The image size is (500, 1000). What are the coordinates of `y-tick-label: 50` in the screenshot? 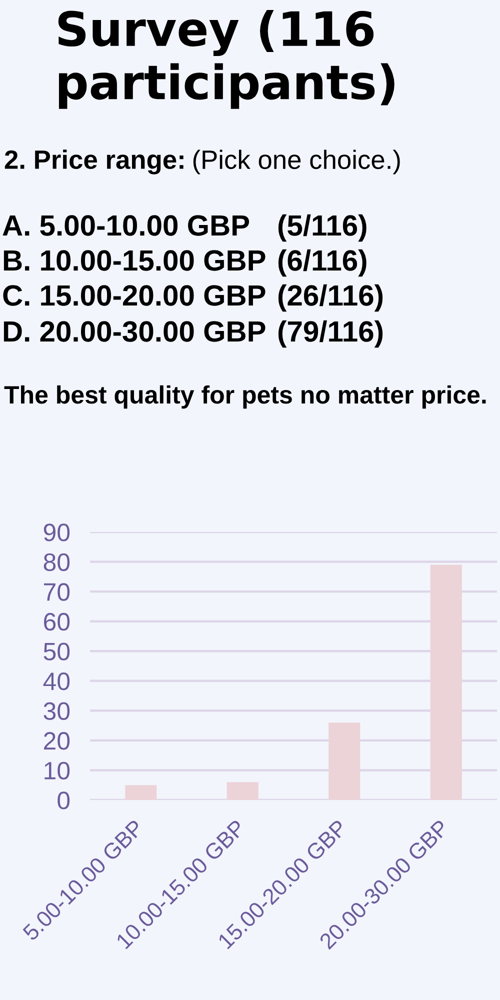 It's located at (57, 651).